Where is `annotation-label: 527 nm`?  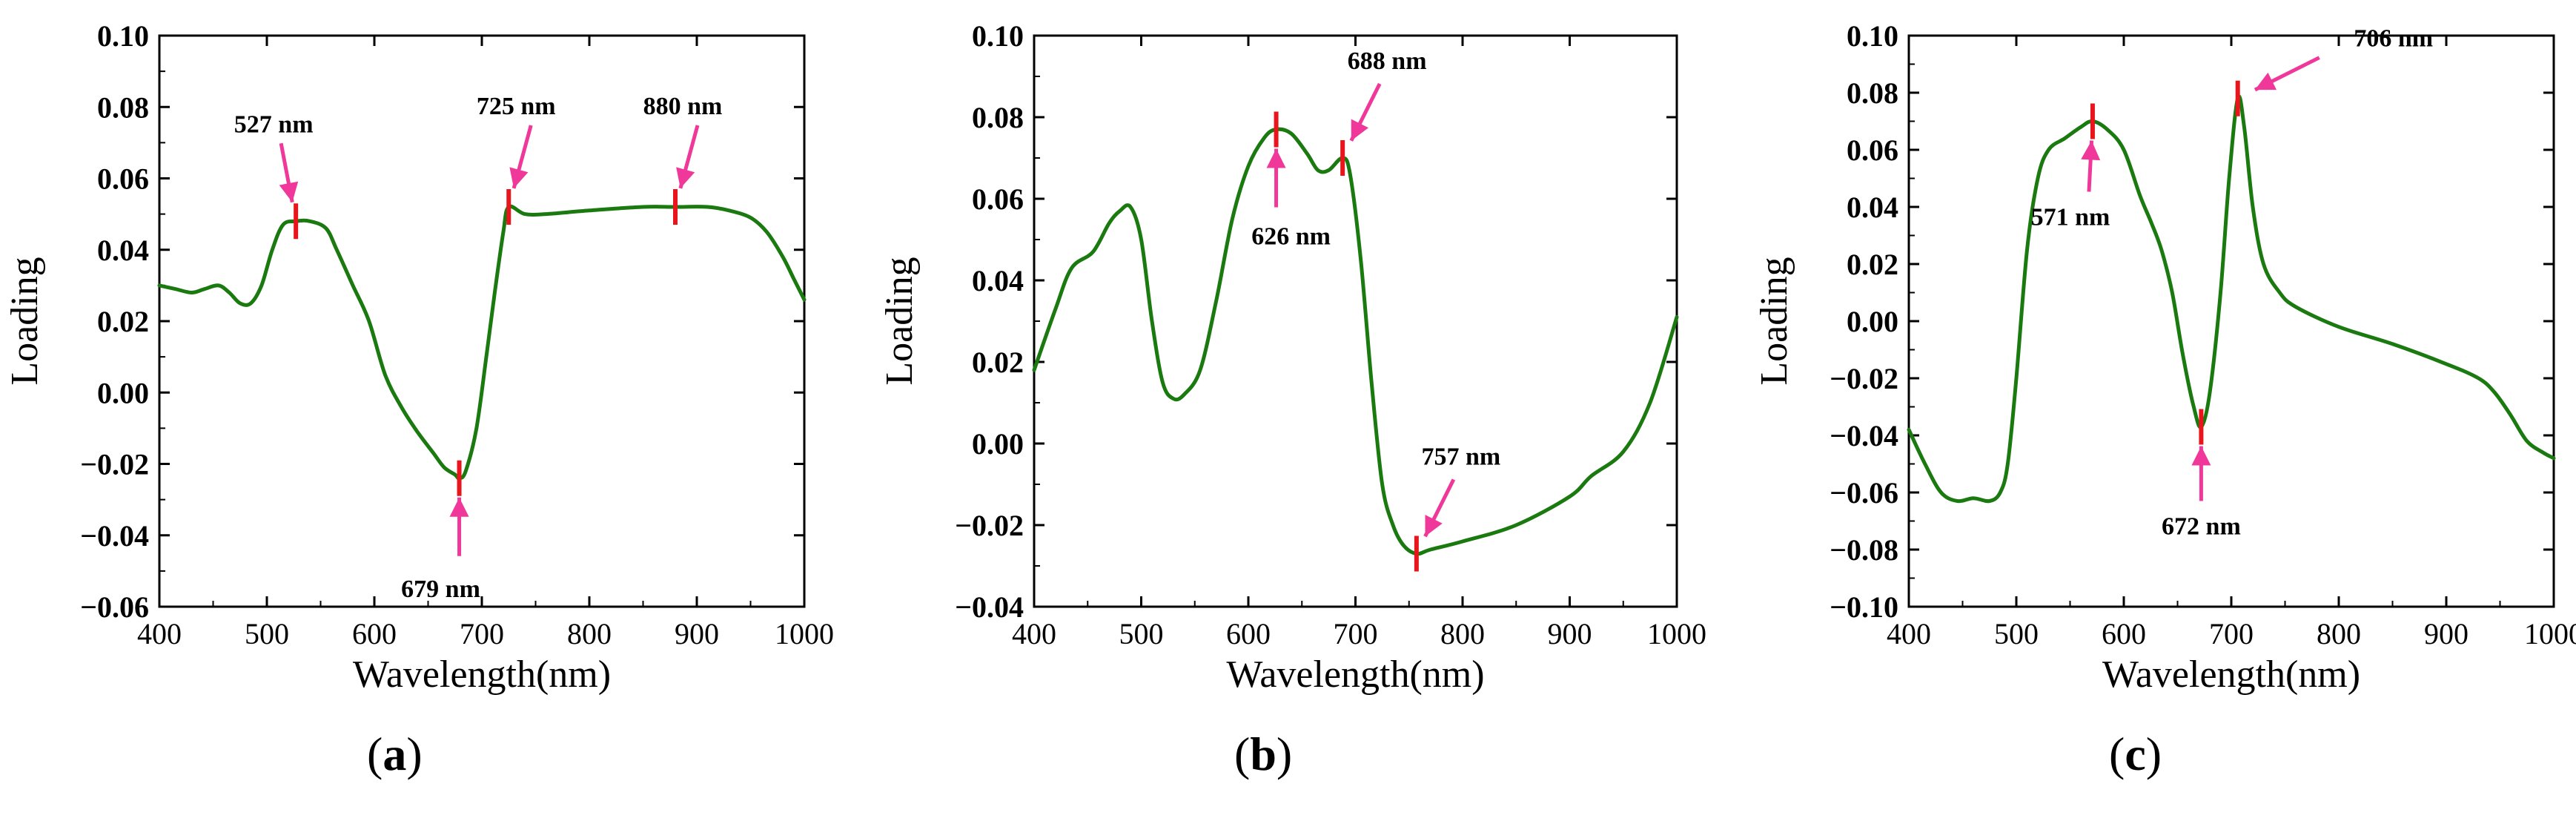
annotation-label: 527 nm is located at coordinates (274, 124).